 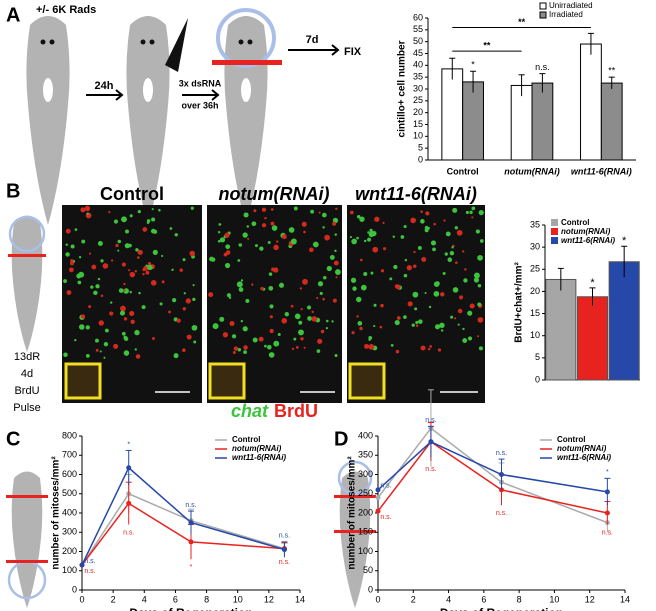 What do you see at coordinates (535, 247) in the screenshot?
I see `y-tick-label: 30` at bounding box center [535, 247].